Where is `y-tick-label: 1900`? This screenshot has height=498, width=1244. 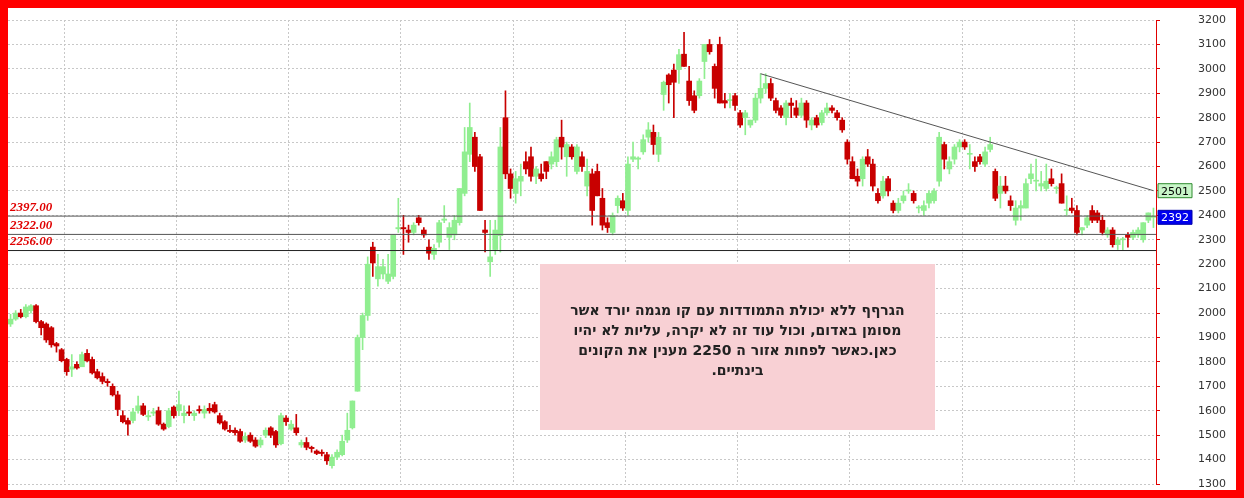
y-tick-label: 1900 is located at coordinates (1212, 337).